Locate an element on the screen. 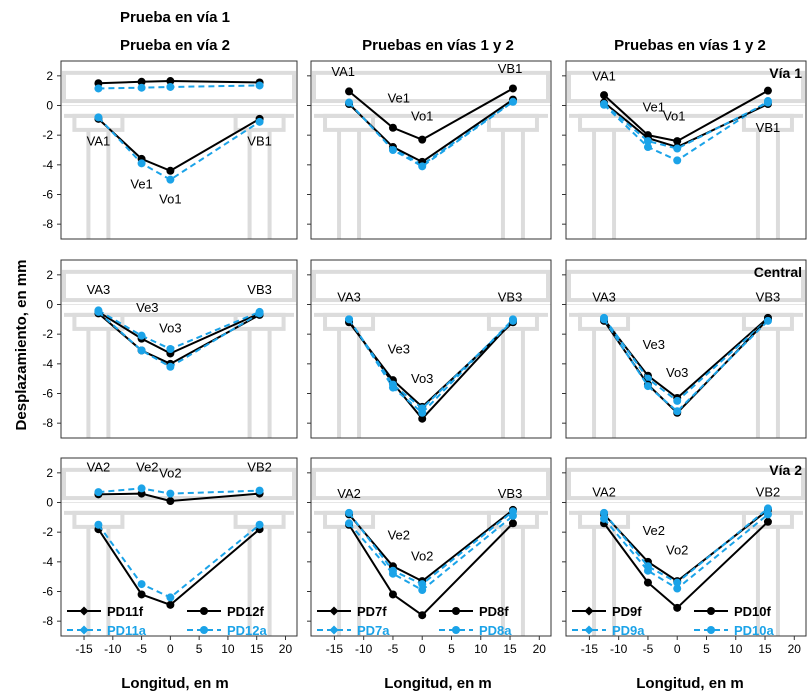 The width and height of the screenshot is (807, 691). strip-label-0: Vía 1 is located at coordinates (785, 73).